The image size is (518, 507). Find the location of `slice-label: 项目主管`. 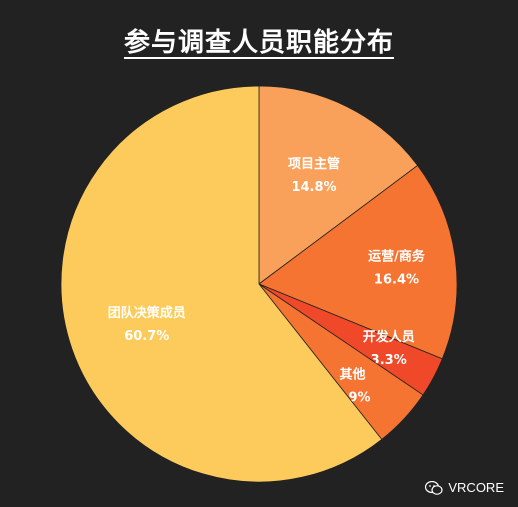

slice-label: 项目主管 is located at coordinates (314, 164).